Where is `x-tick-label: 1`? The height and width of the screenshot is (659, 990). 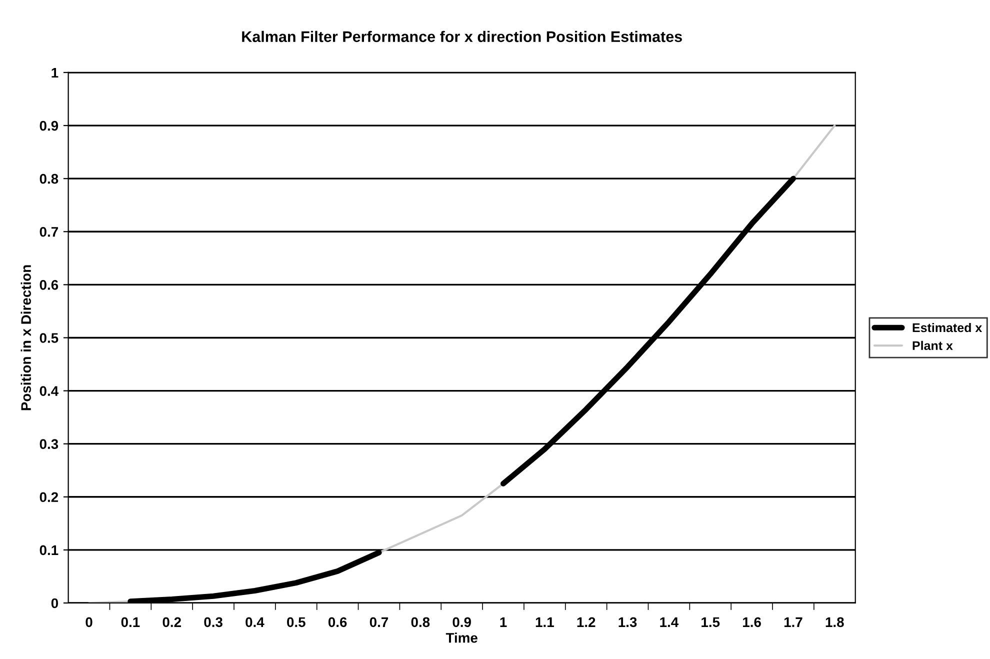 x-tick-label: 1 is located at coordinates (503, 622).